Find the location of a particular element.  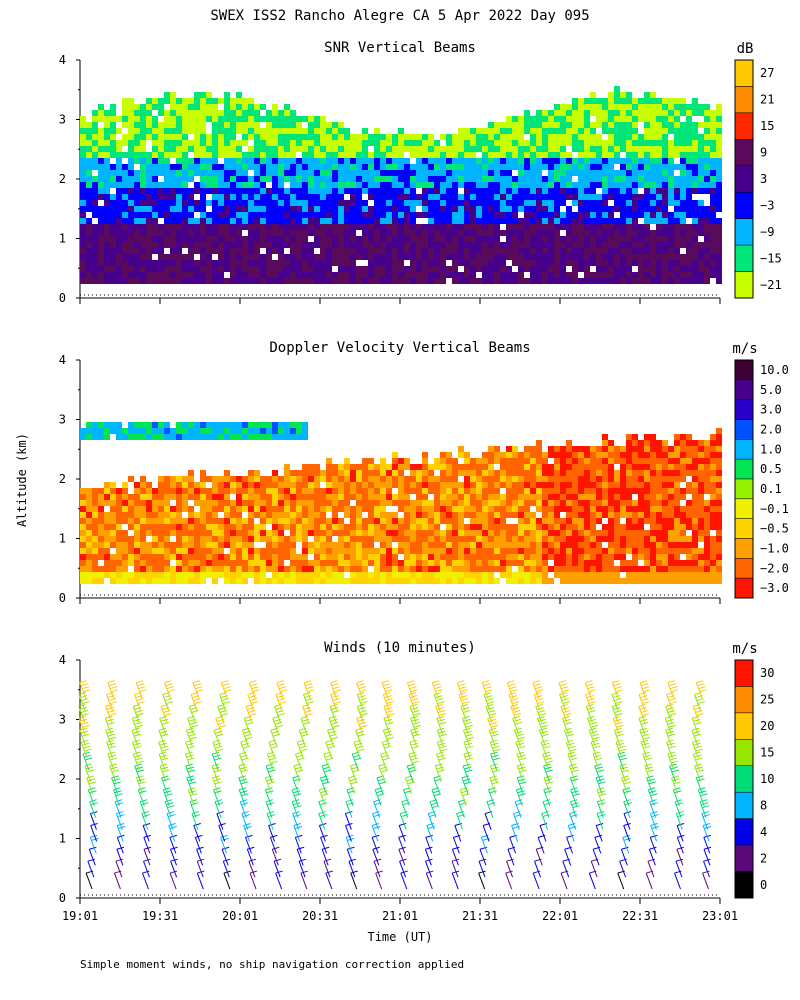

colorbar-label: 9 is located at coordinates (763, 153).